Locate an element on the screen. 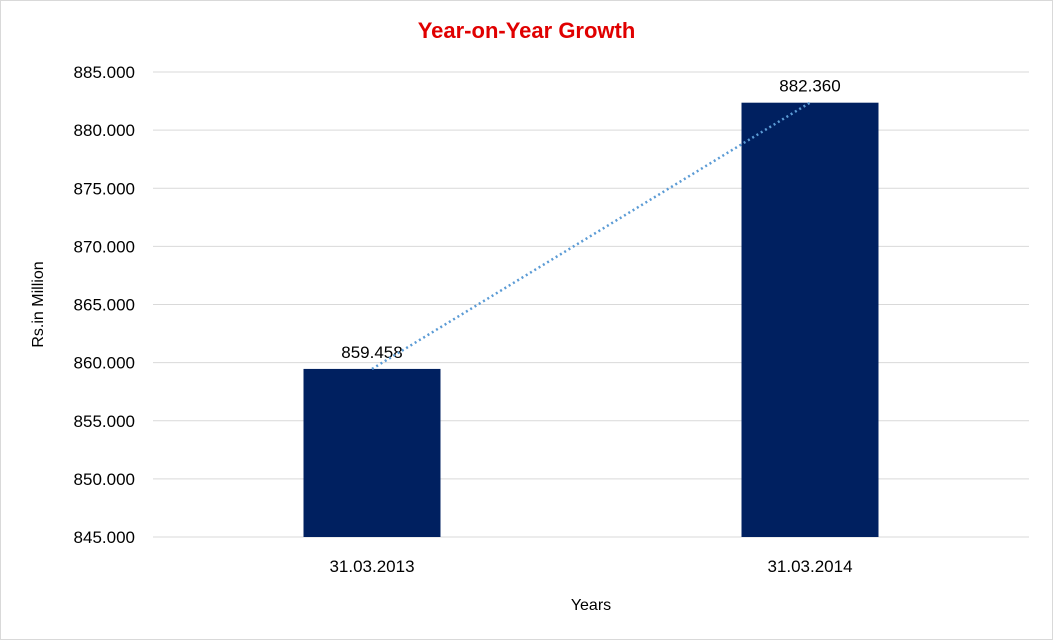 This screenshot has width=1053, height=640. y-tick-label: 855.000 is located at coordinates (104, 421).